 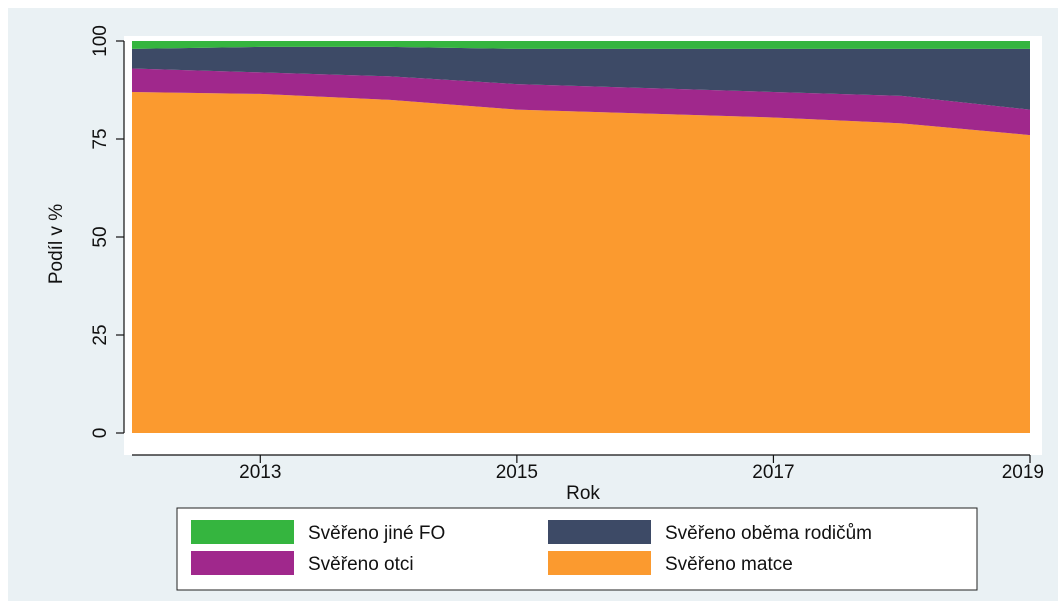 I want to click on y-tick-label-0: 0, so click(x=100, y=433).